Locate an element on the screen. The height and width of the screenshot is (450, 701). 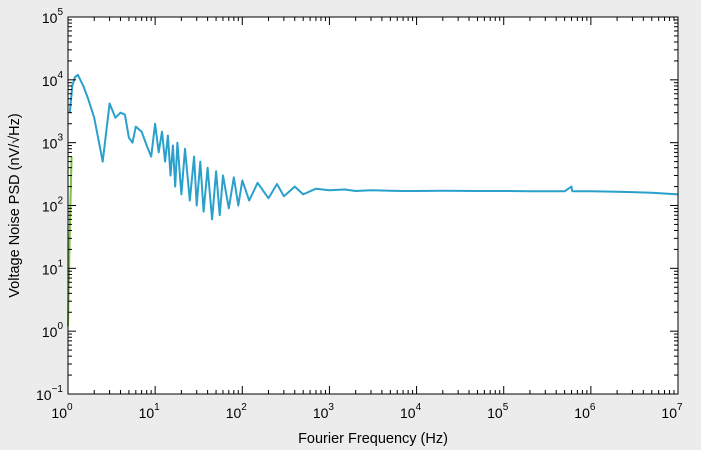
x-axis-title: Fourier Frequency (Hz) is located at coordinates (373, 439).